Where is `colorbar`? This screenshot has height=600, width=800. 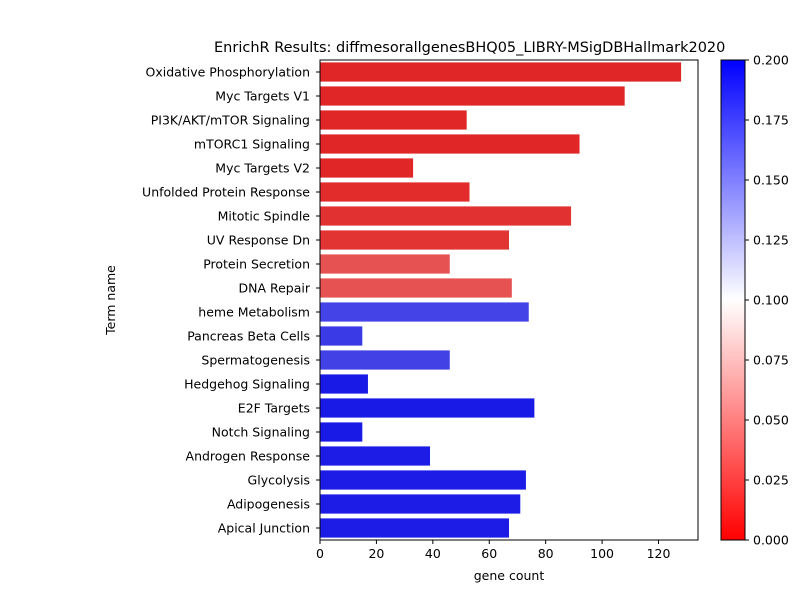
colorbar is located at coordinates (733, 300).